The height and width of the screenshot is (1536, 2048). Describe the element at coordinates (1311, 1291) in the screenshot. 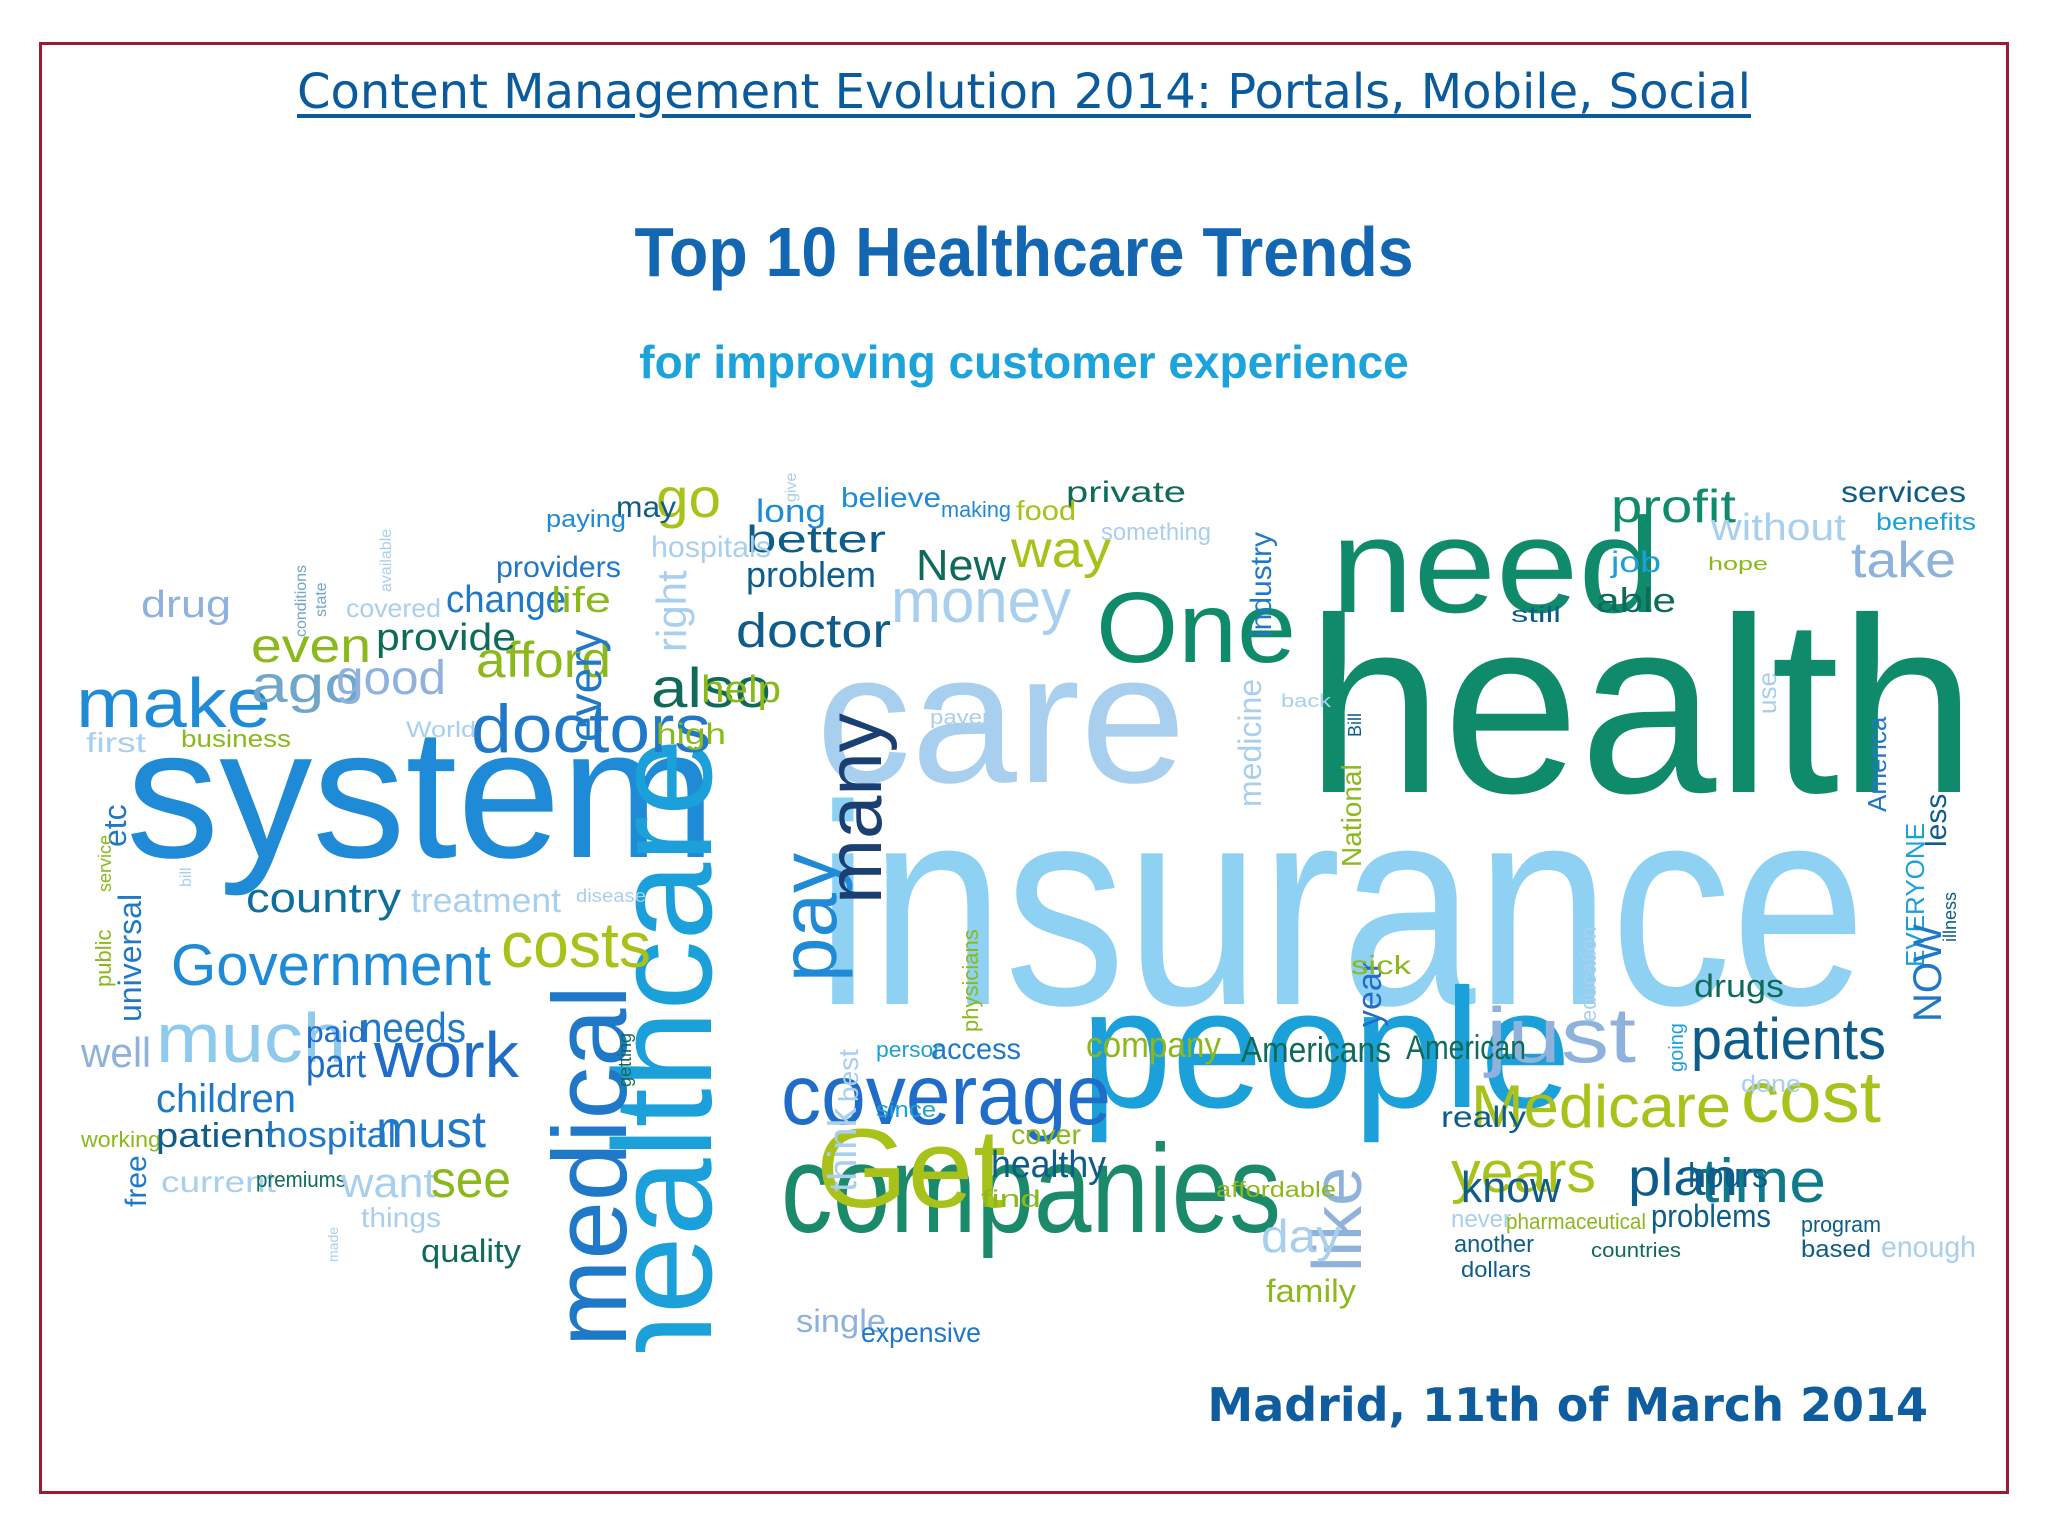

I see `word-cloud-term: family` at that location.